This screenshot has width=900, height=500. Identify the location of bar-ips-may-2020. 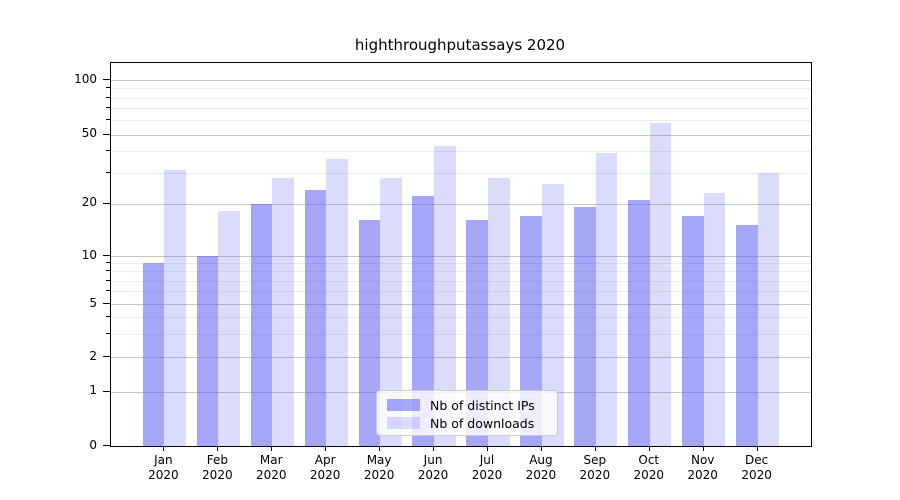
(369, 333).